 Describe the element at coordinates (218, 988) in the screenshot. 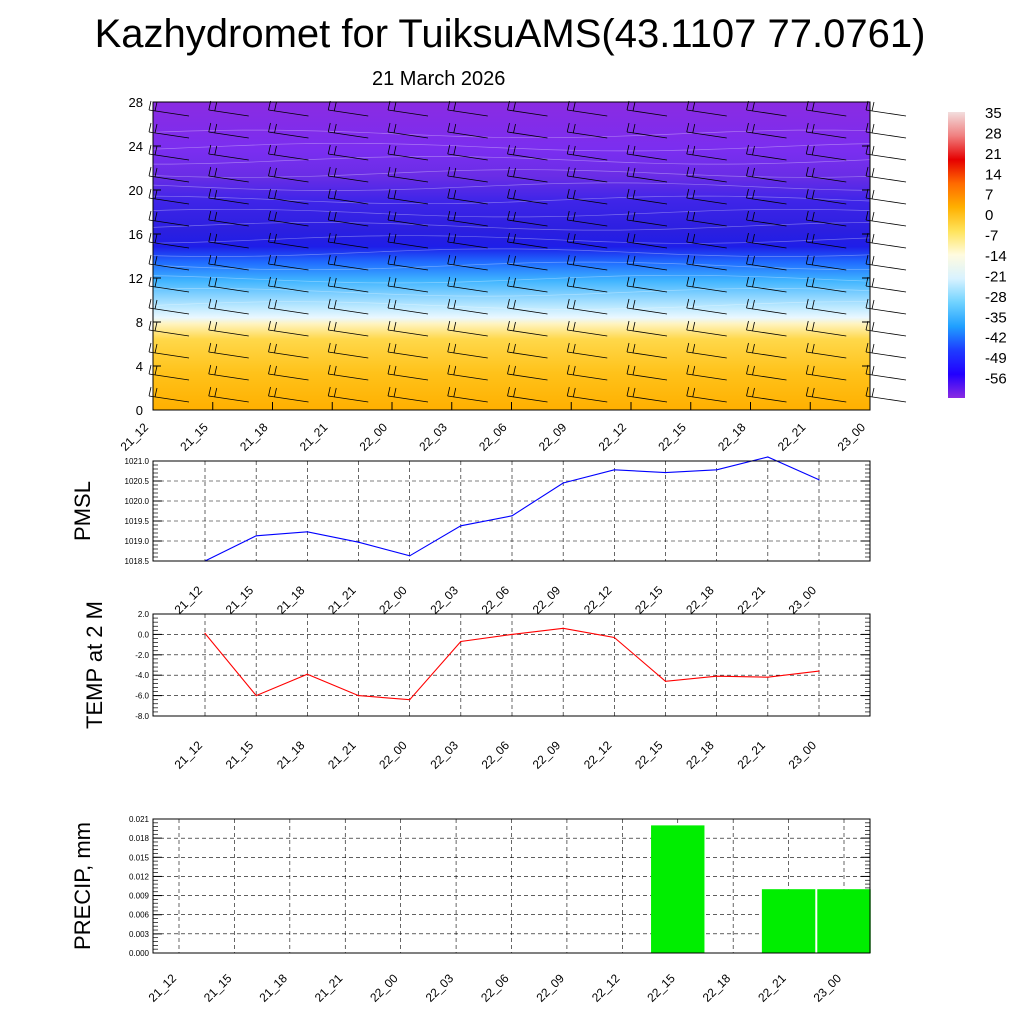

I see `x-tick-label: 21_15` at that location.